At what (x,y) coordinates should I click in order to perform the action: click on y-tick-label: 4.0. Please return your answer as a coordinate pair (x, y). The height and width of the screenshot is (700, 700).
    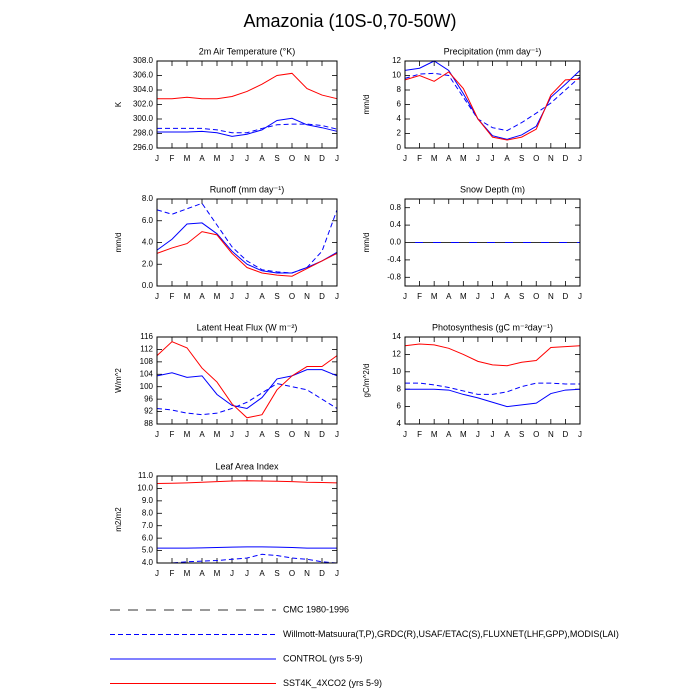
    Looking at the image, I should click on (148, 562).